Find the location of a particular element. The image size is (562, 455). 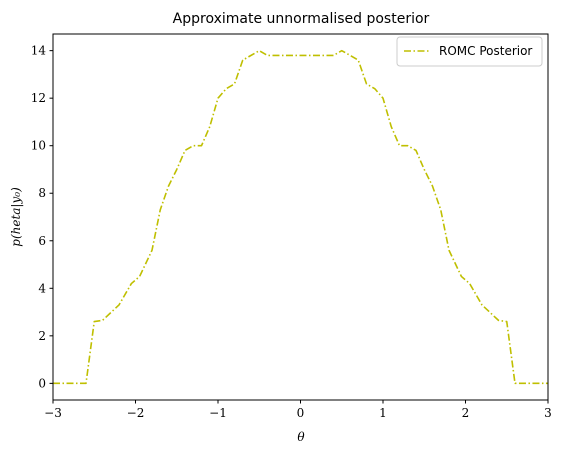

y-tick-label: 0 is located at coordinates (42, 383).